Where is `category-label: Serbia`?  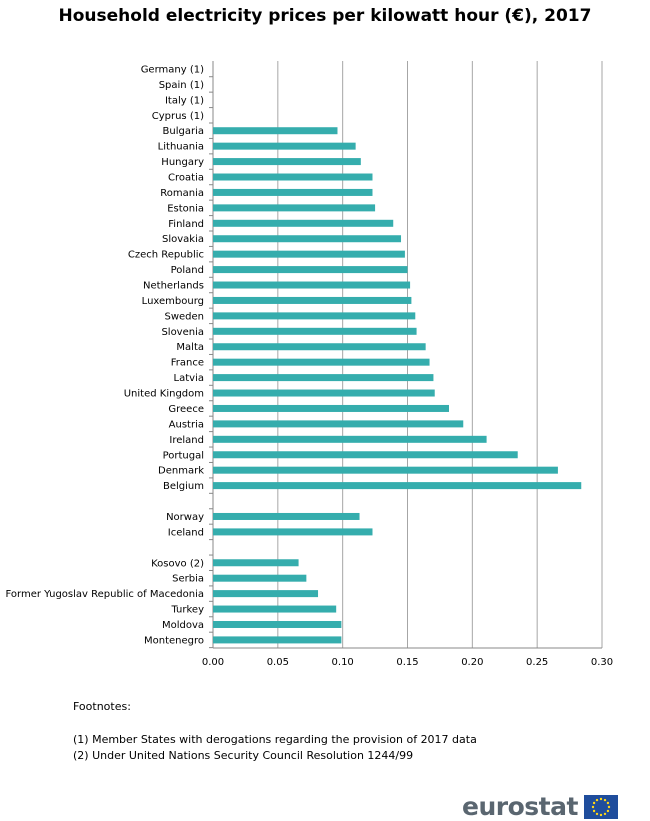 category-label: Serbia is located at coordinates (188, 579).